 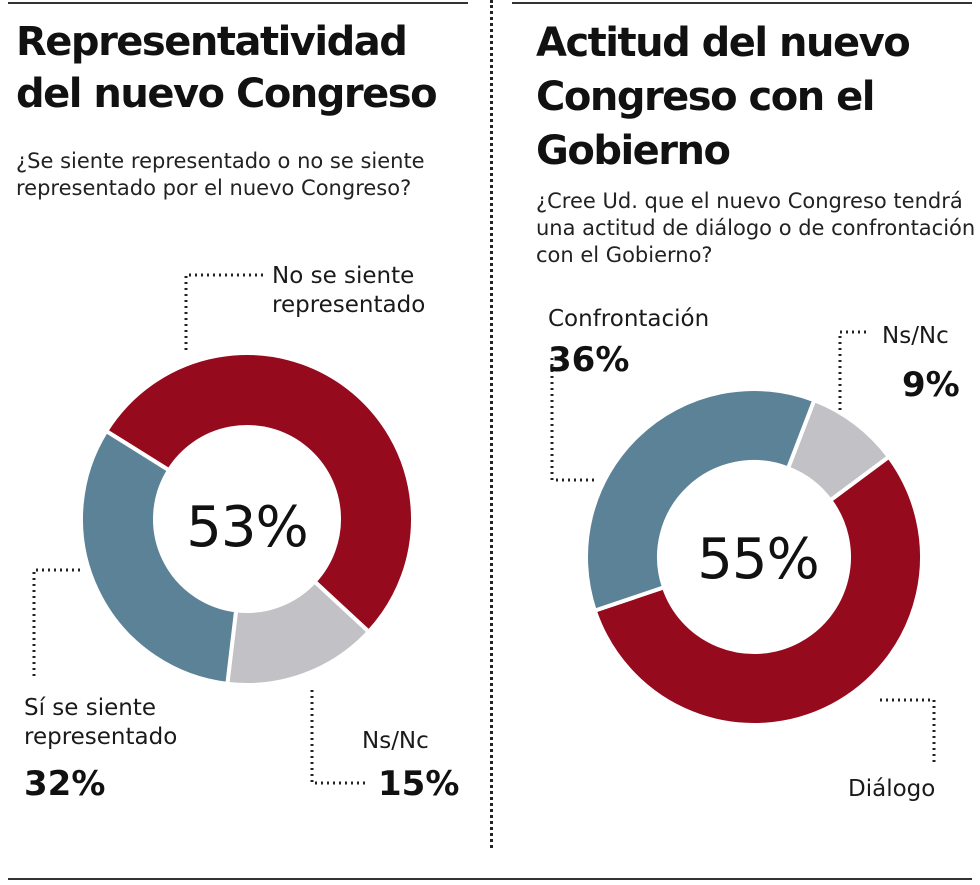 What do you see at coordinates (742, 3) in the screenshot?
I see `top-rule-right` at bounding box center [742, 3].